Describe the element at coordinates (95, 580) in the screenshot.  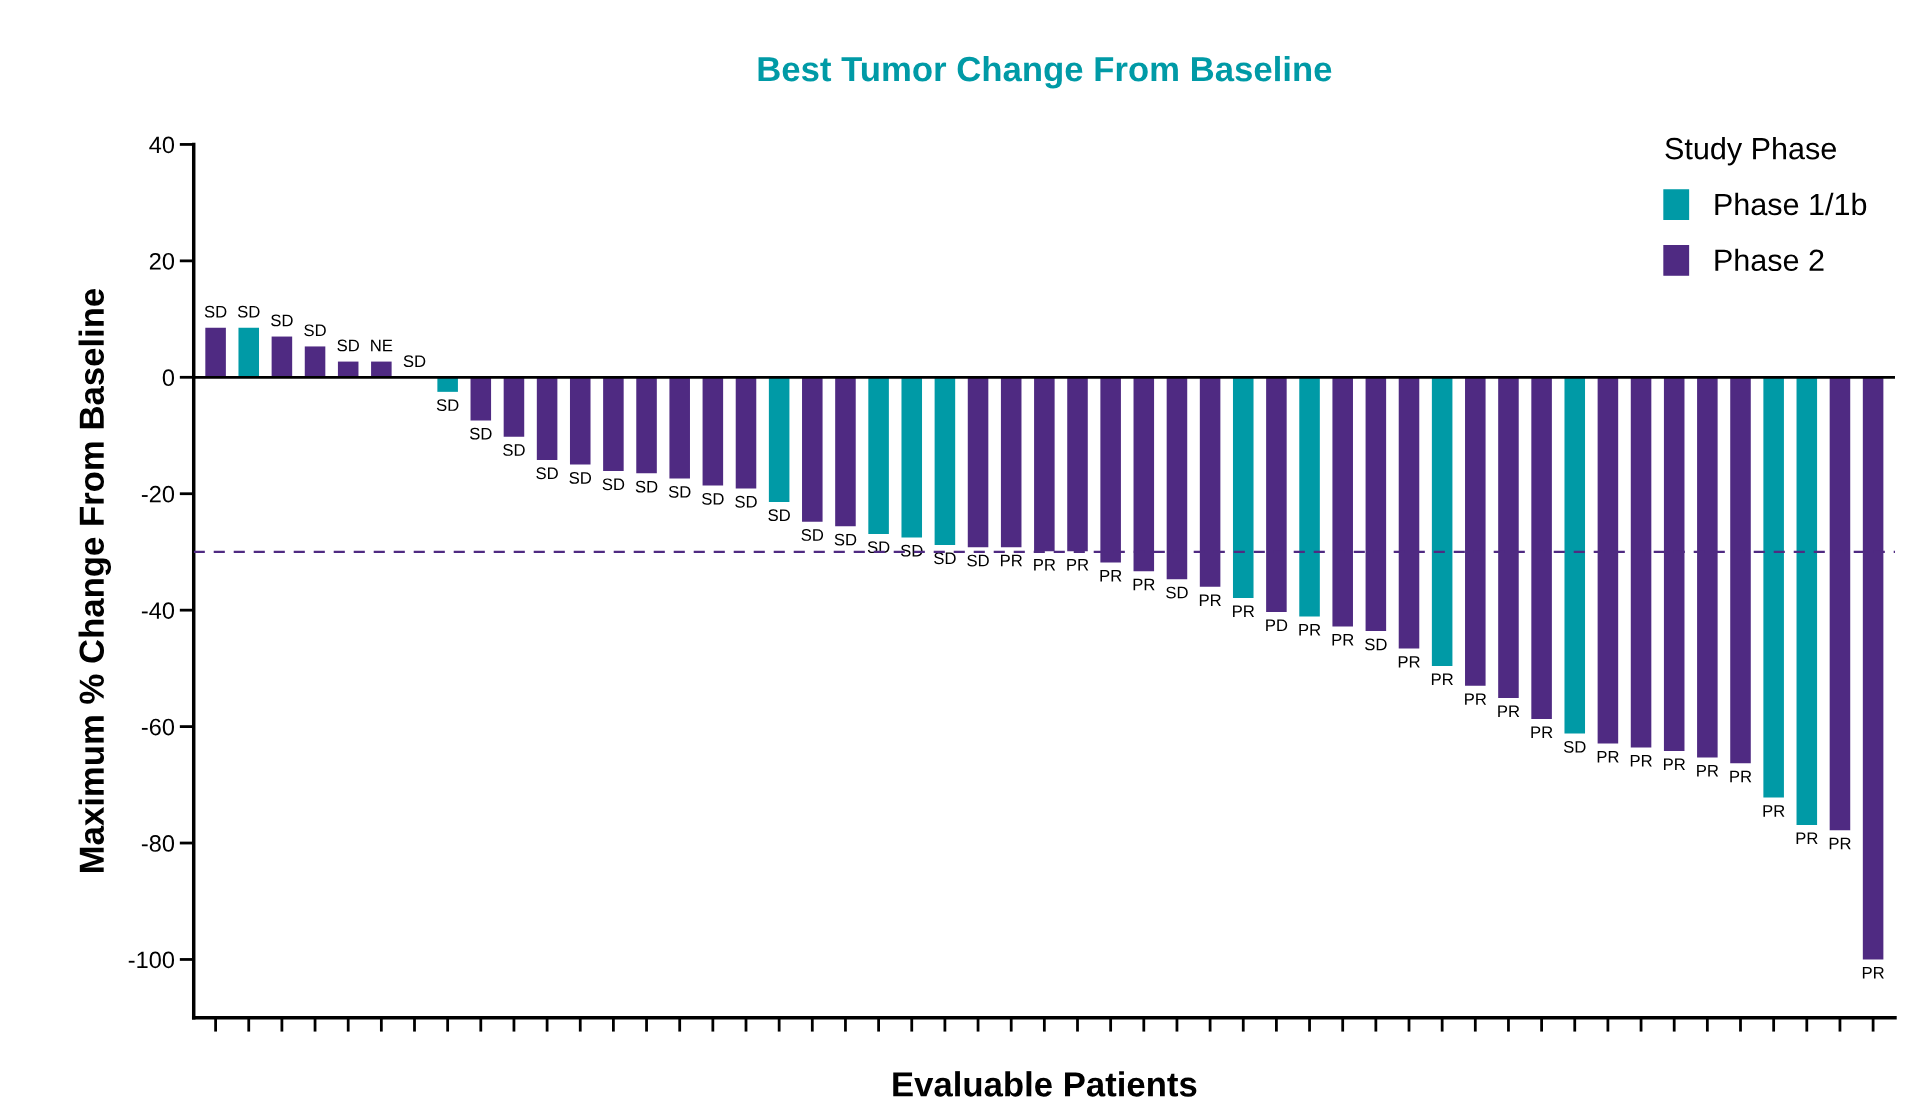
I see `y-axis-title: Maximum % Change From Baseline` at that location.